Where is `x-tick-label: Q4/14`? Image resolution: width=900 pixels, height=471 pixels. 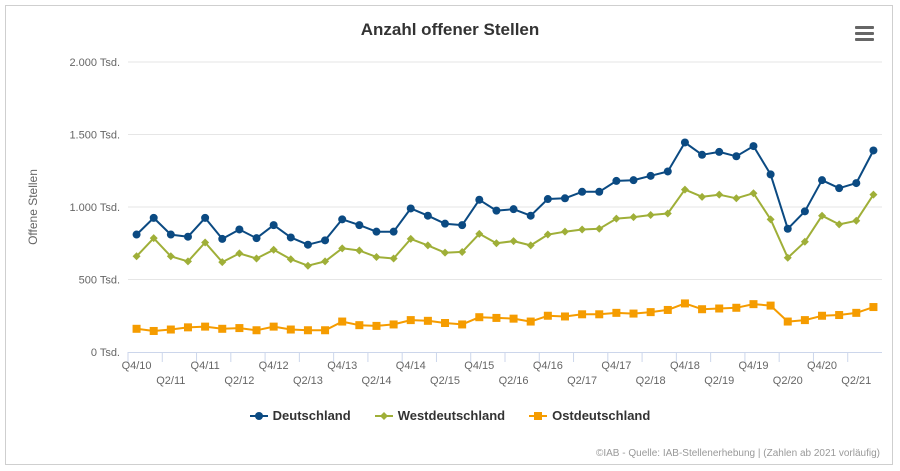
x-tick-label: Q4/14 is located at coordinates (411, 366).